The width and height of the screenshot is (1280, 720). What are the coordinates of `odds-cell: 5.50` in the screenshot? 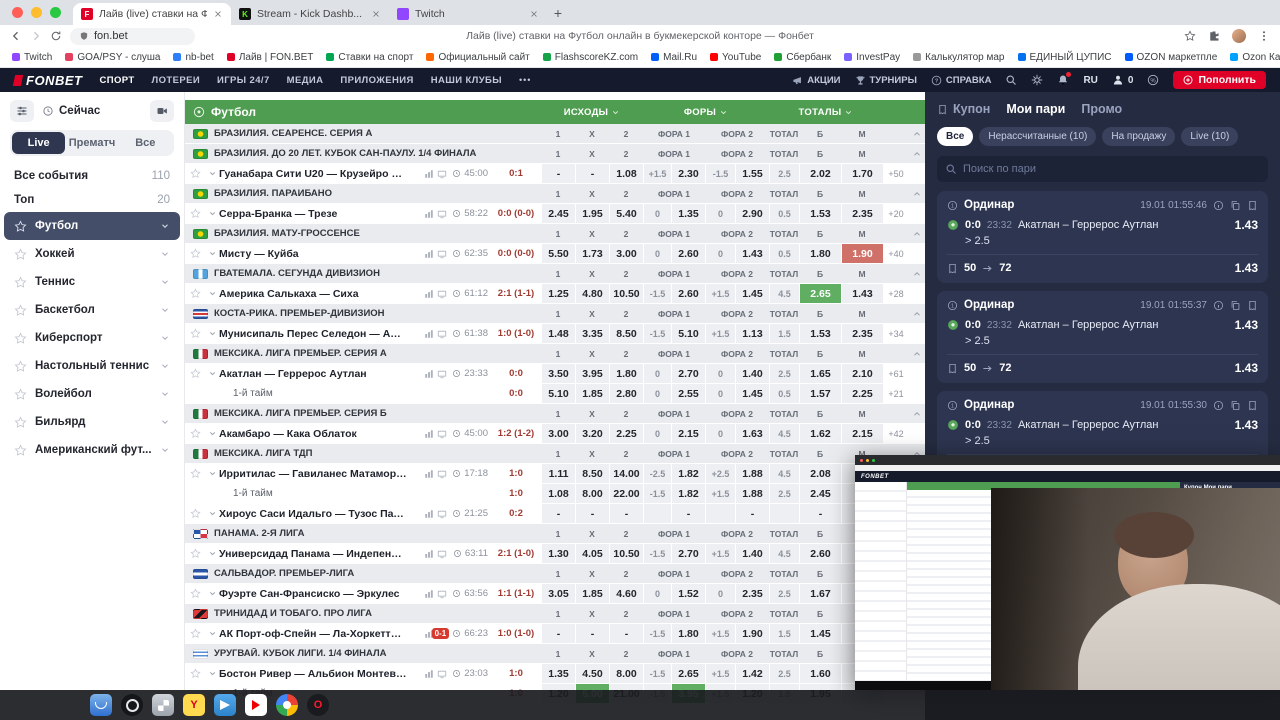 It's located at (558, 253).